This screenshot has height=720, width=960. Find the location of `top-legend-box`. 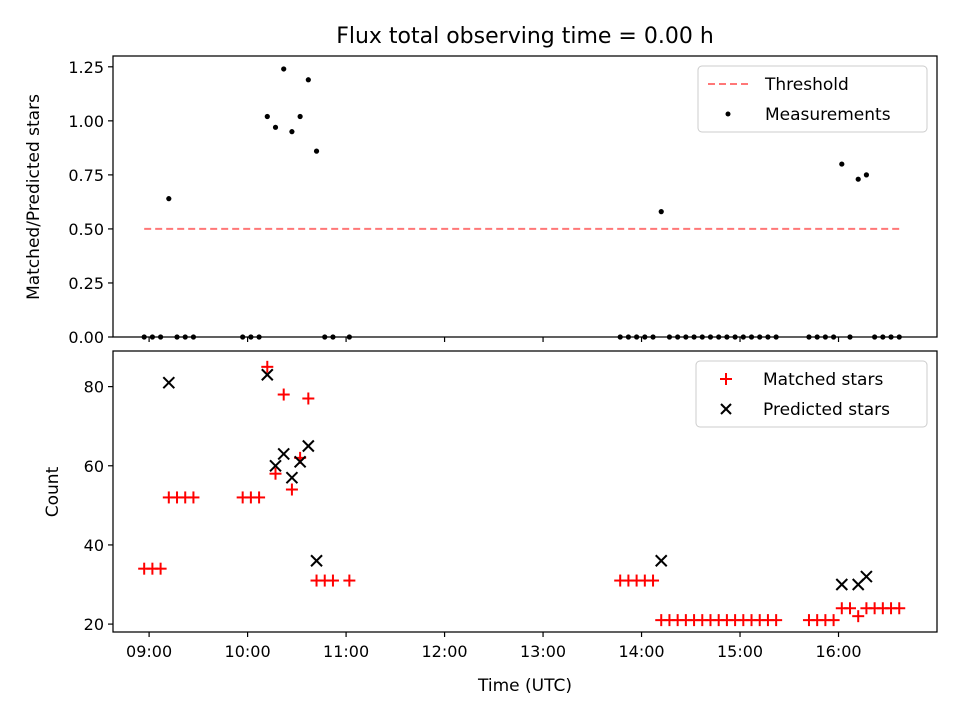

top-legend-box is located at coordinates (812, 99).